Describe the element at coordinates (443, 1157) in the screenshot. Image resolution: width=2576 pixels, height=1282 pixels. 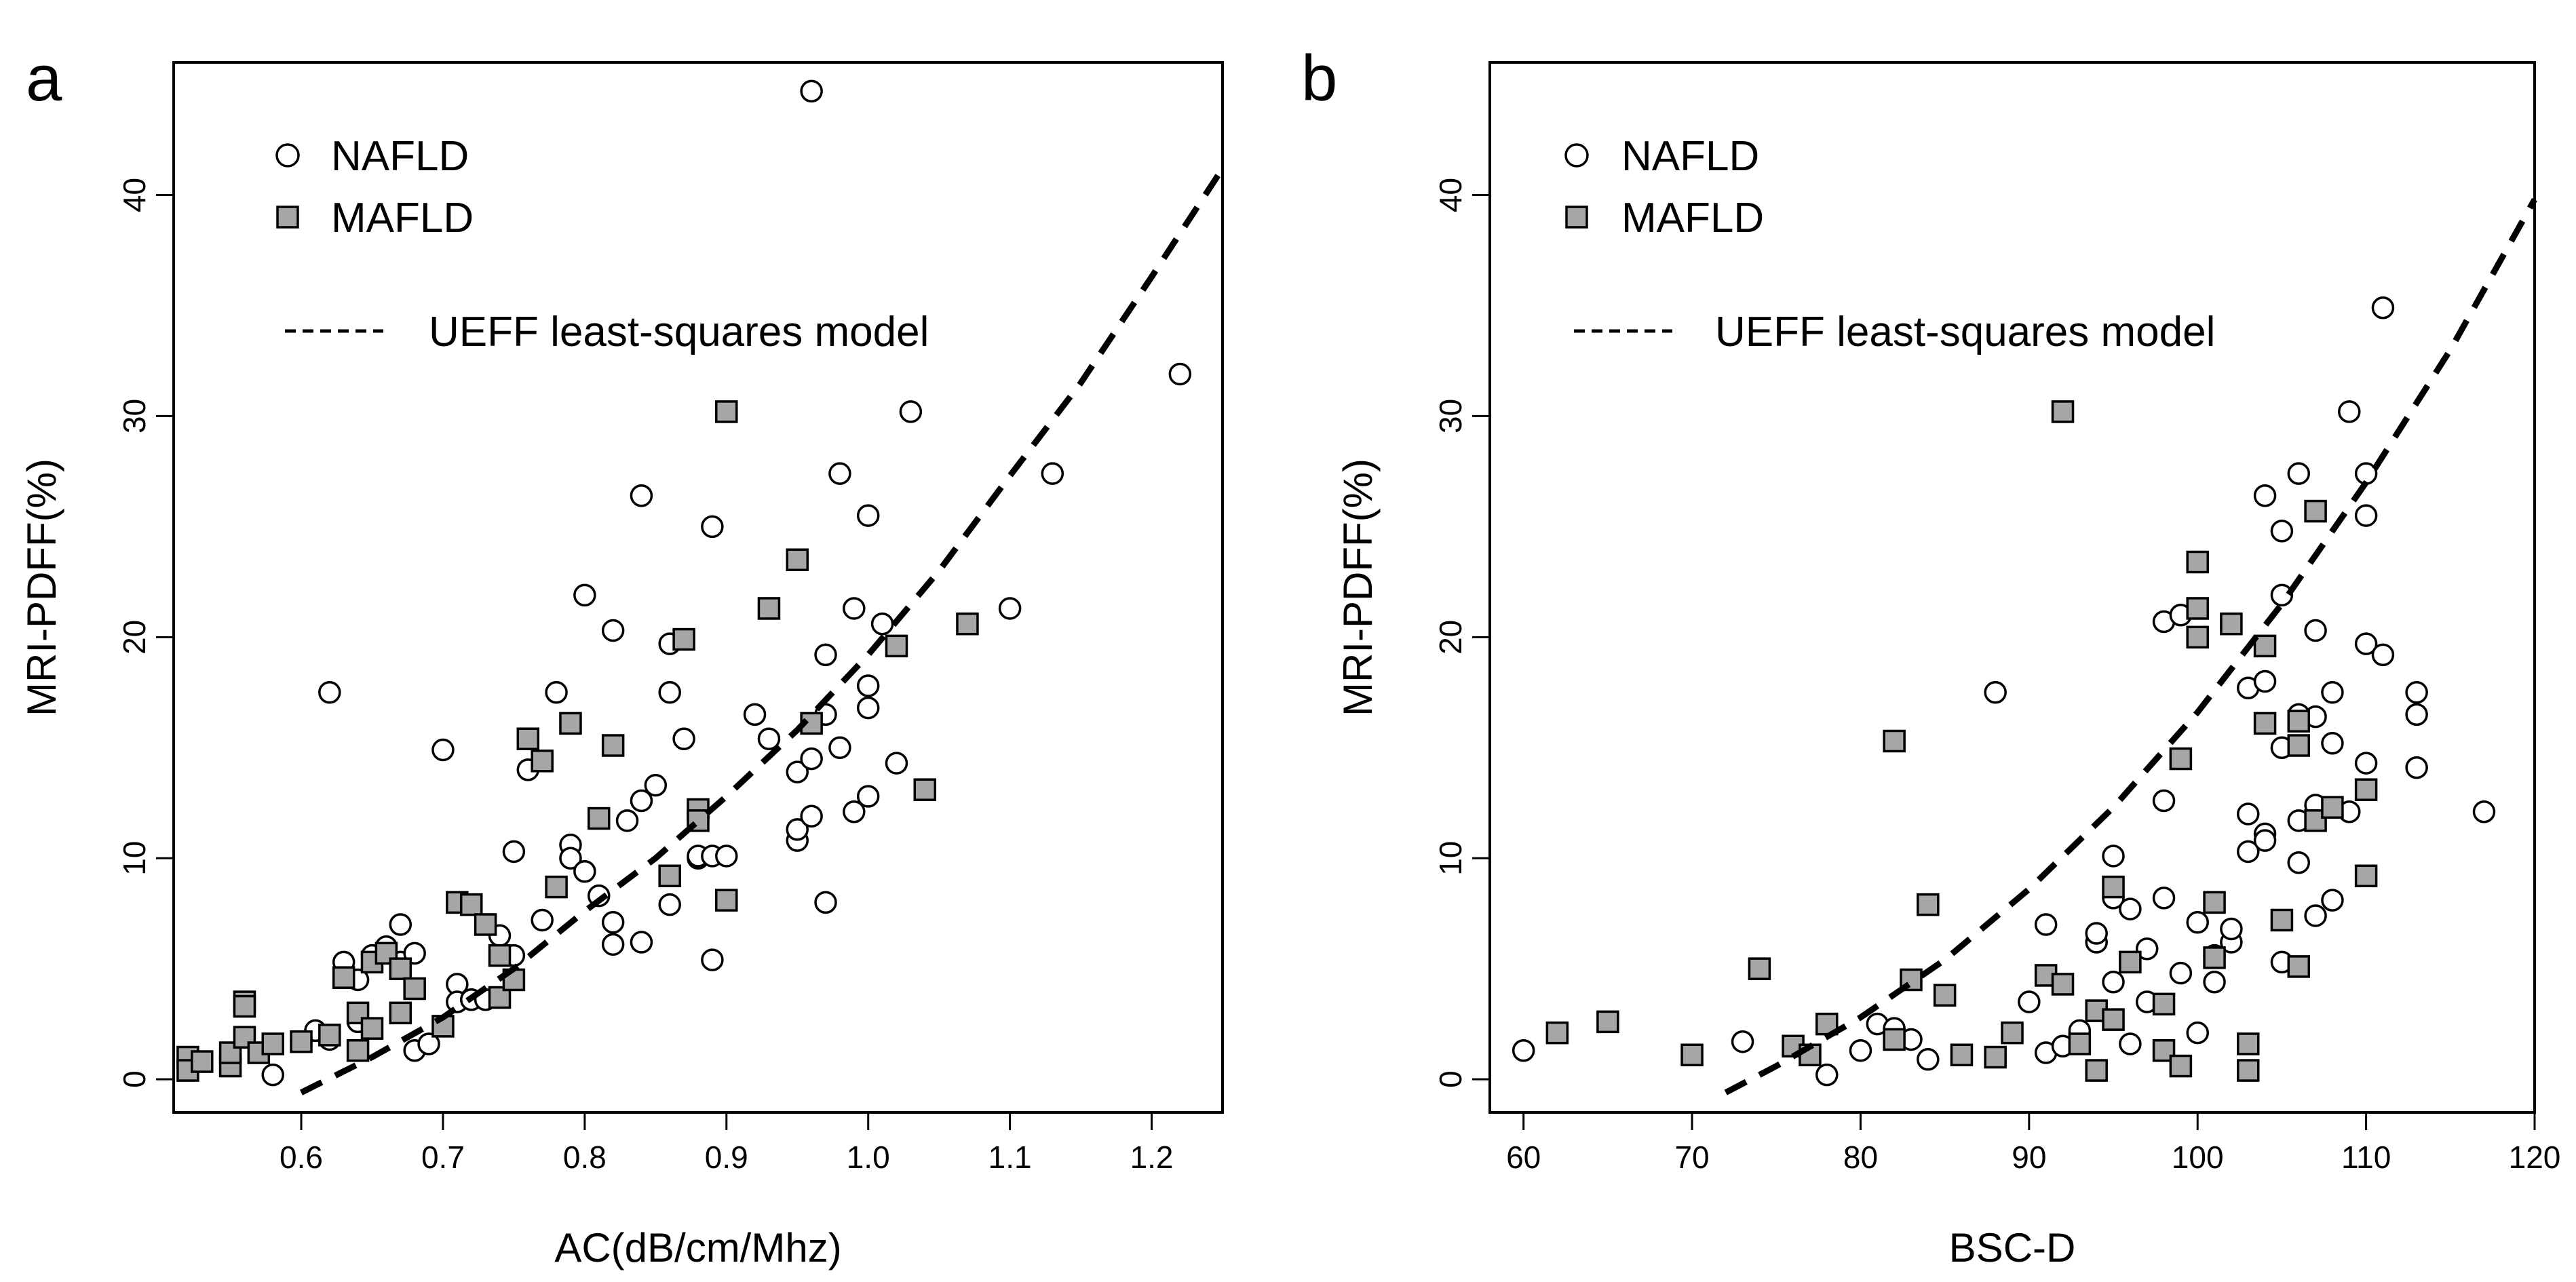
I see `x-tick-label: 0.7` at that location.